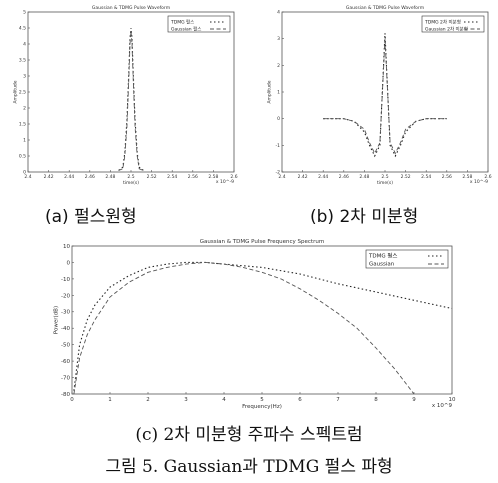 This screenshot has height=483, width=498. Describe the element at coordinates (442, 22) in the screenshot. I see `legend-label: TDMG 2차 미분형` at that location.